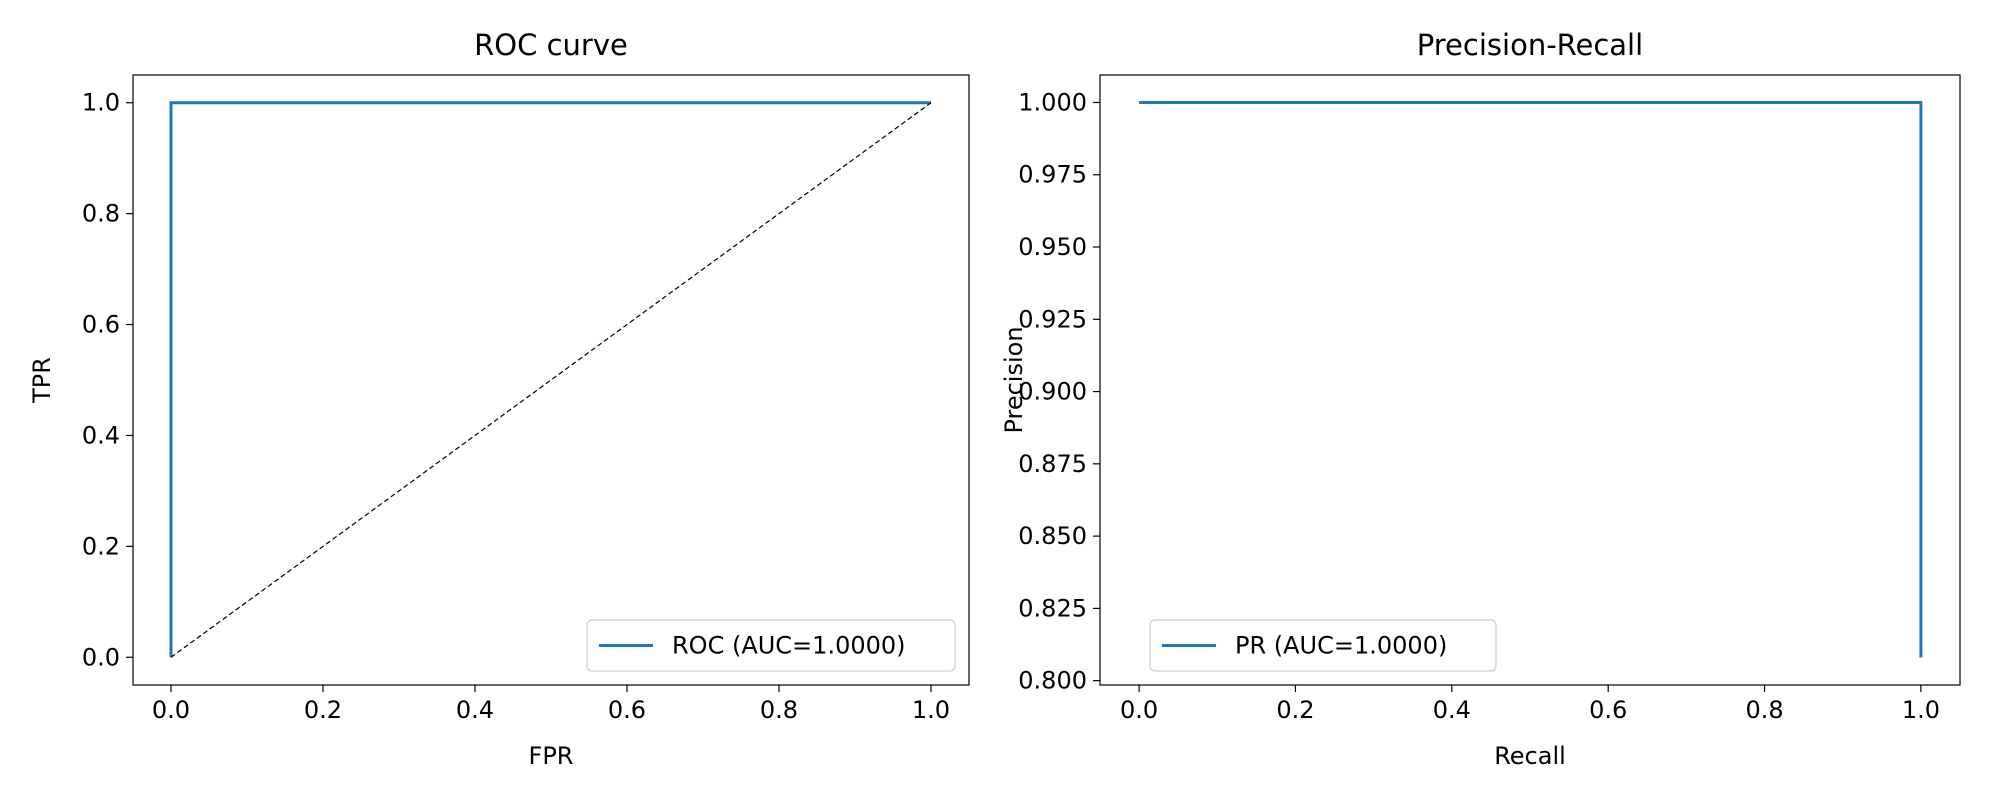  What do you see at coordinates (789, 646) in the screenshot?
I see `legend-label: ROC (AUC=1.0000)` at bounding box center [789, 646].